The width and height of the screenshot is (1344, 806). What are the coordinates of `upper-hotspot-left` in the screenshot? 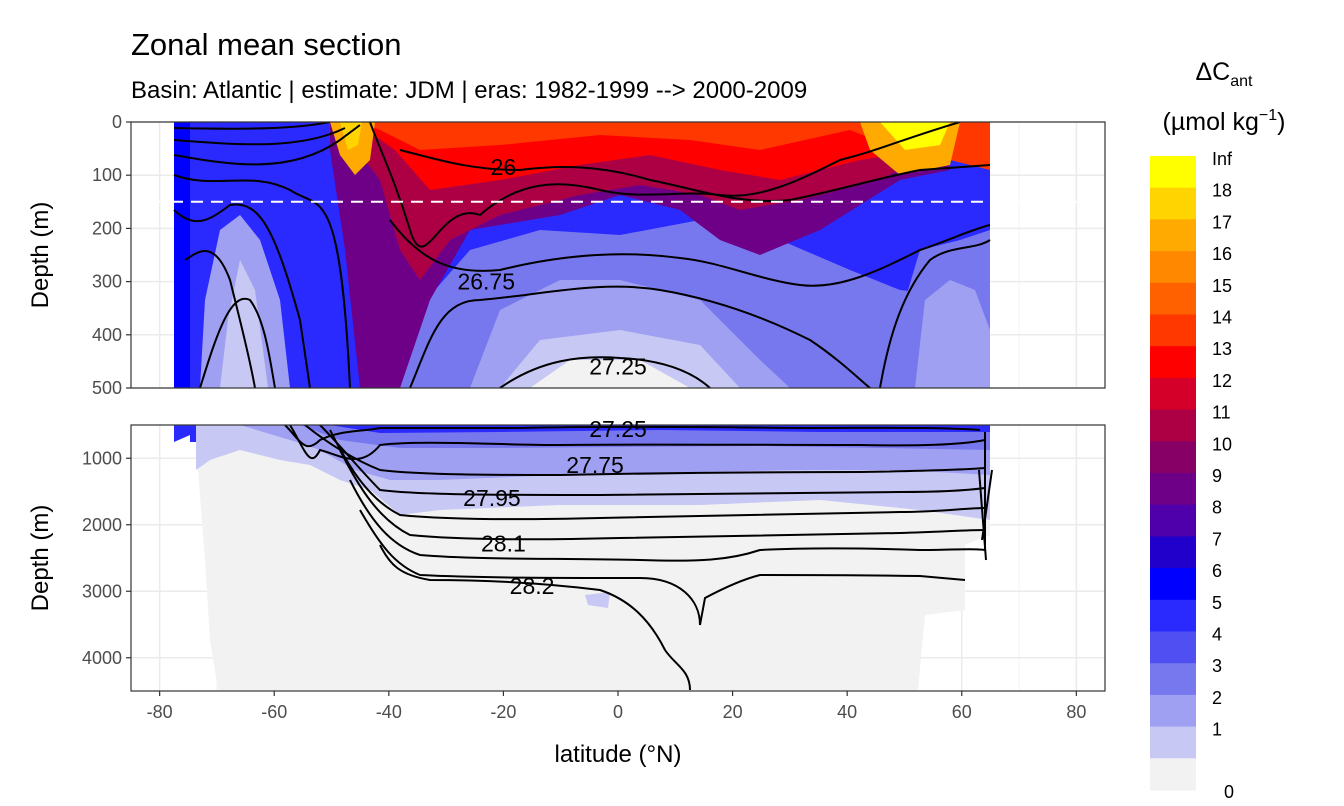 It's located at (352, 148).